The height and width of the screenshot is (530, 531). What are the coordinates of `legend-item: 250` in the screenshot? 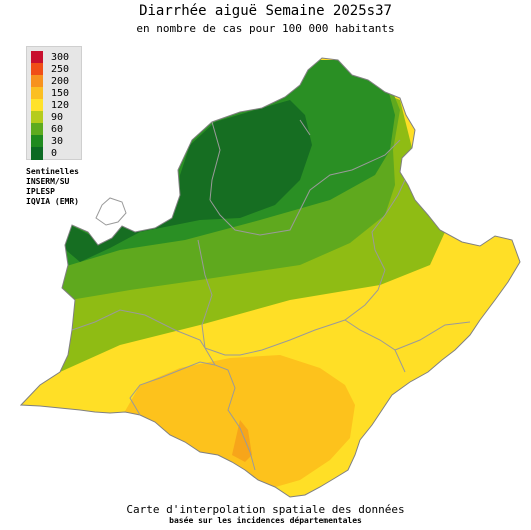 It's located at (55, 69).